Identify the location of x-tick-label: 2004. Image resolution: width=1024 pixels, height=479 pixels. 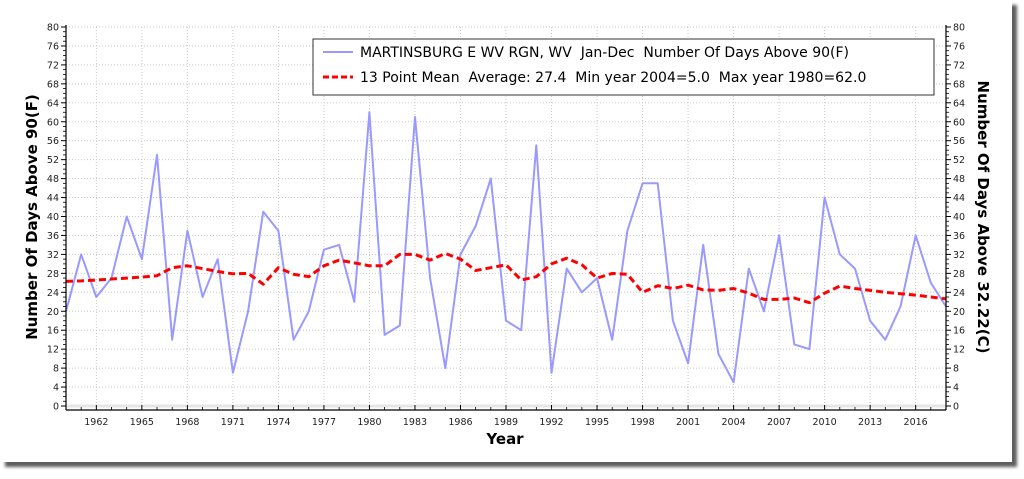
(733, 422).